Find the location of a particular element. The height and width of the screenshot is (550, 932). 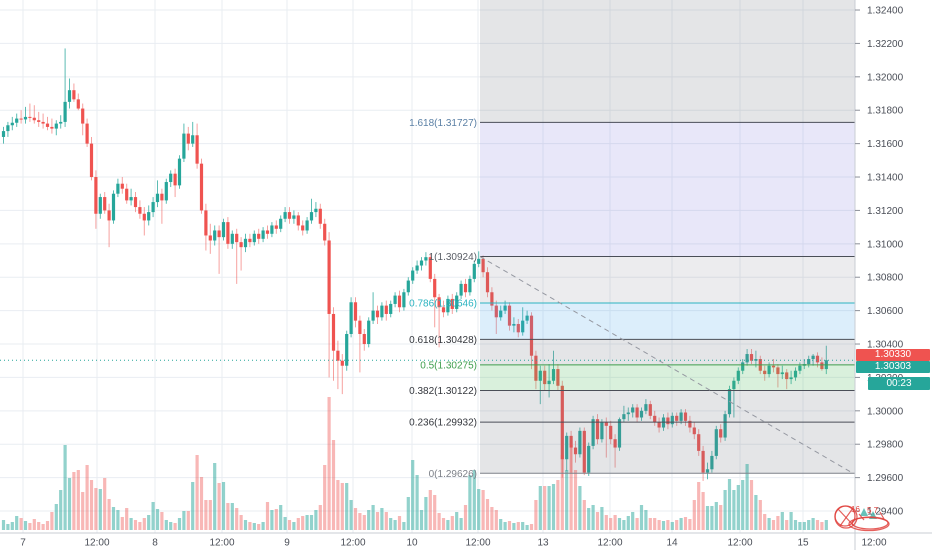

price-axis-label: 1.31000 is located at coordinates (885, 244).